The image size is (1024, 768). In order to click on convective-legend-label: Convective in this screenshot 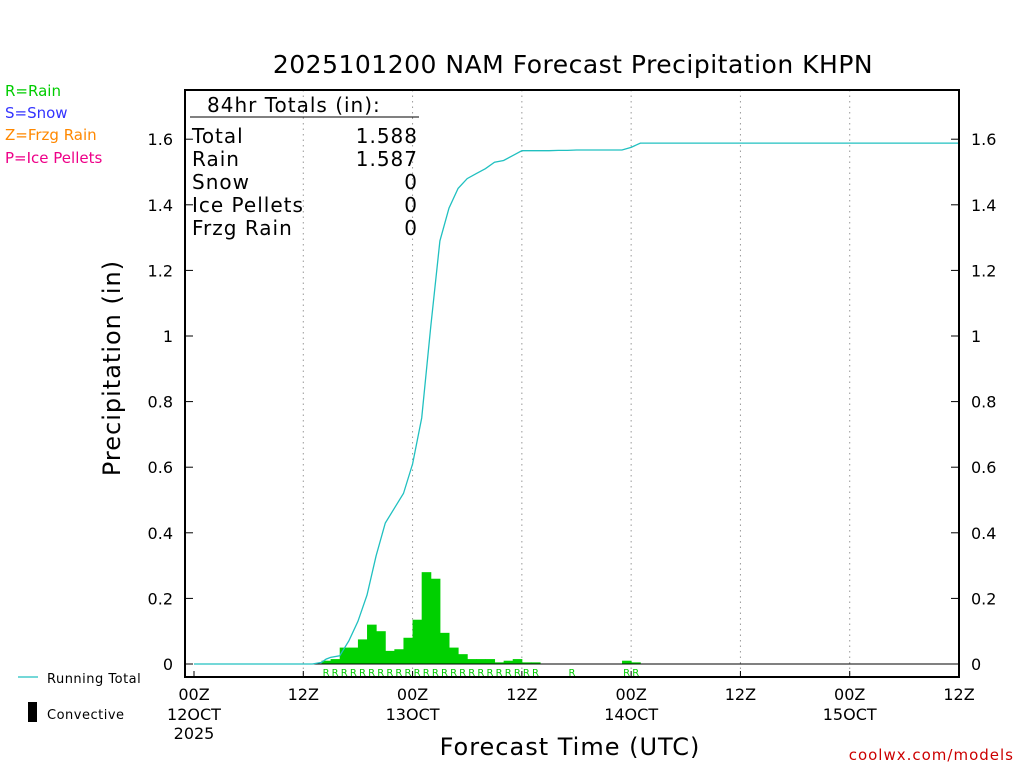, I will do `click(86, 715)`.